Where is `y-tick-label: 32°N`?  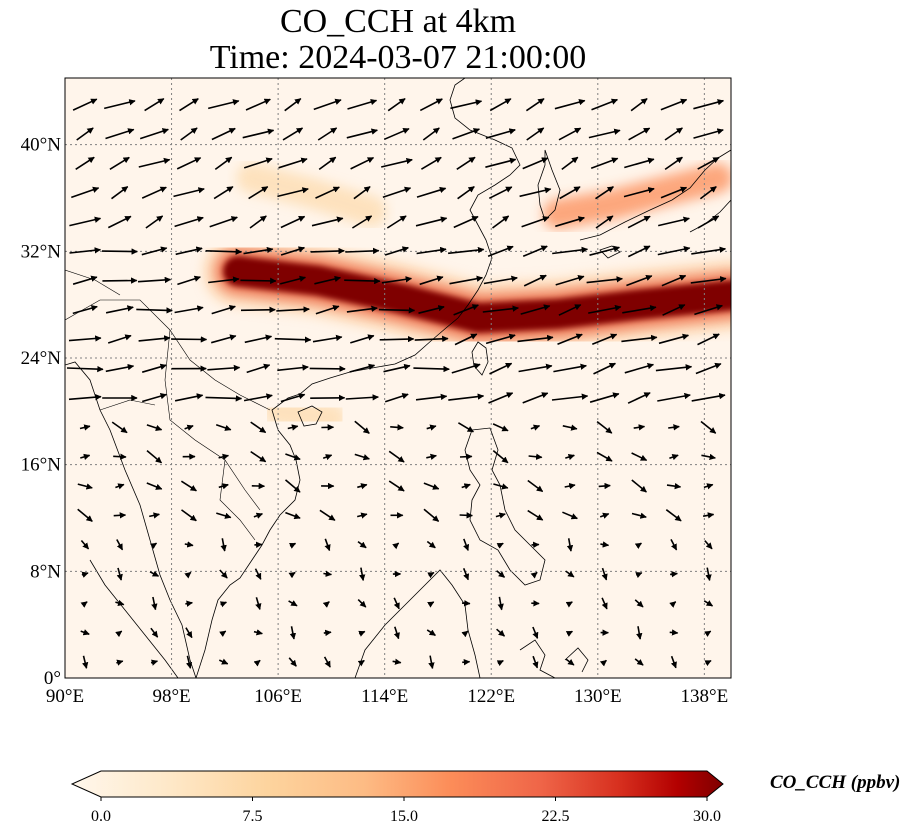
y-tick-label: 32°N is located at coordinates (41, 251).